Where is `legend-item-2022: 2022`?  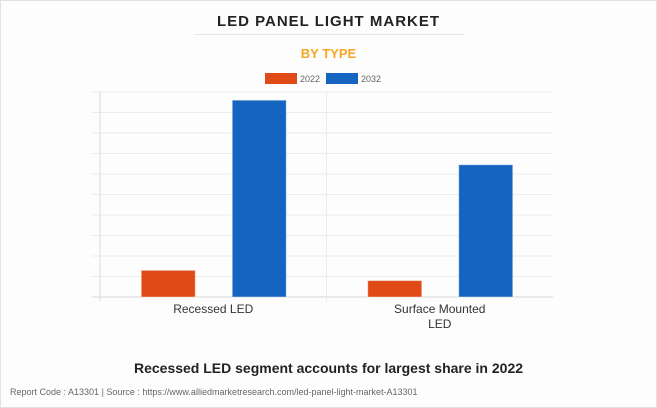 legend-item-2022: 2022 is located at coordinates (292, 78).